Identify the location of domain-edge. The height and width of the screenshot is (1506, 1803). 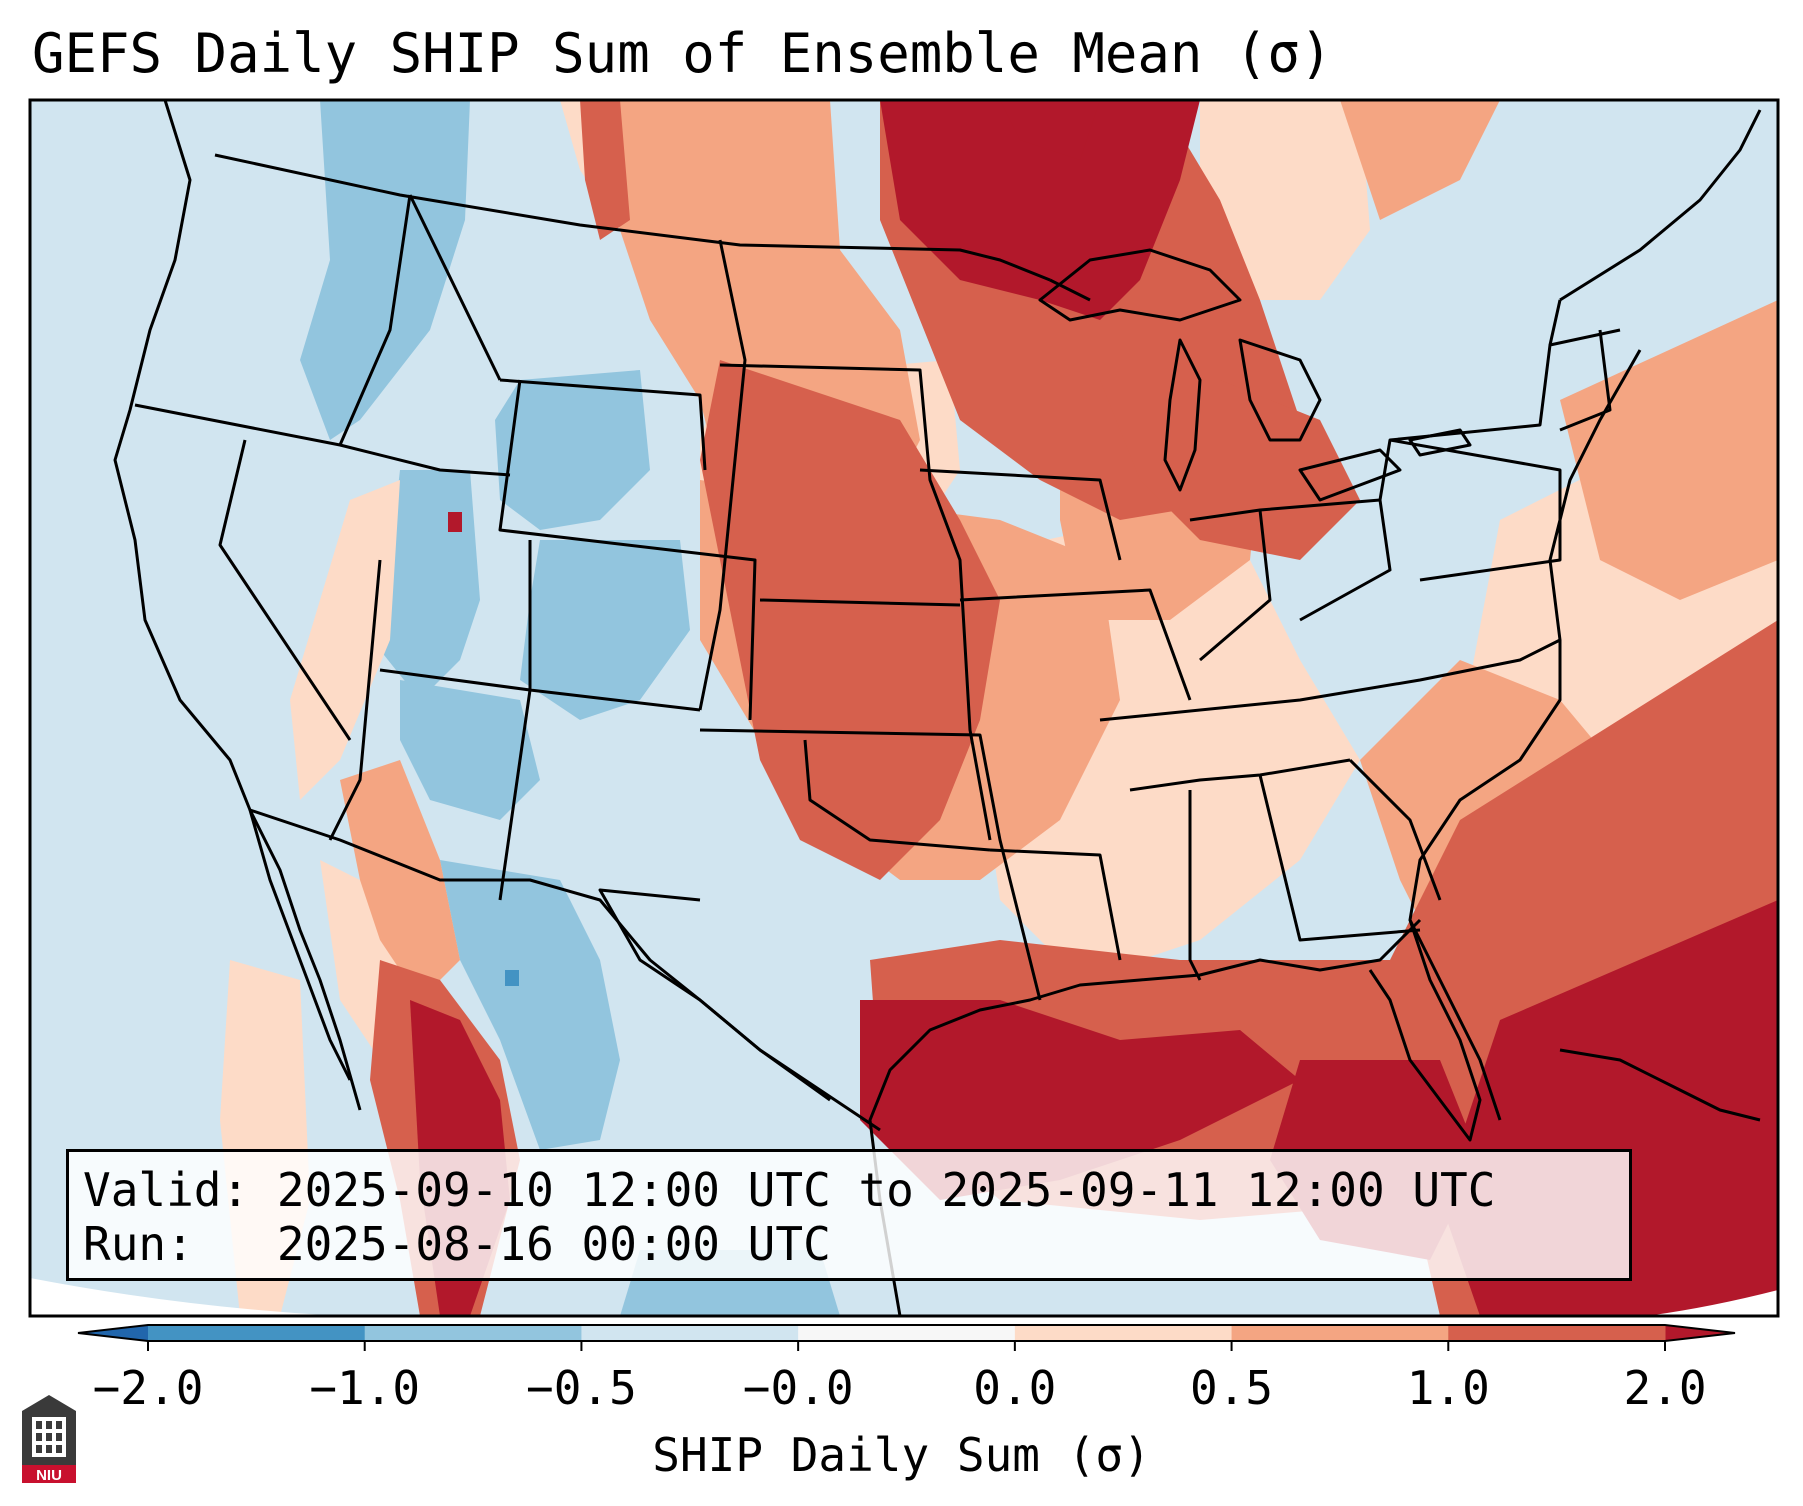
(185, 1297).